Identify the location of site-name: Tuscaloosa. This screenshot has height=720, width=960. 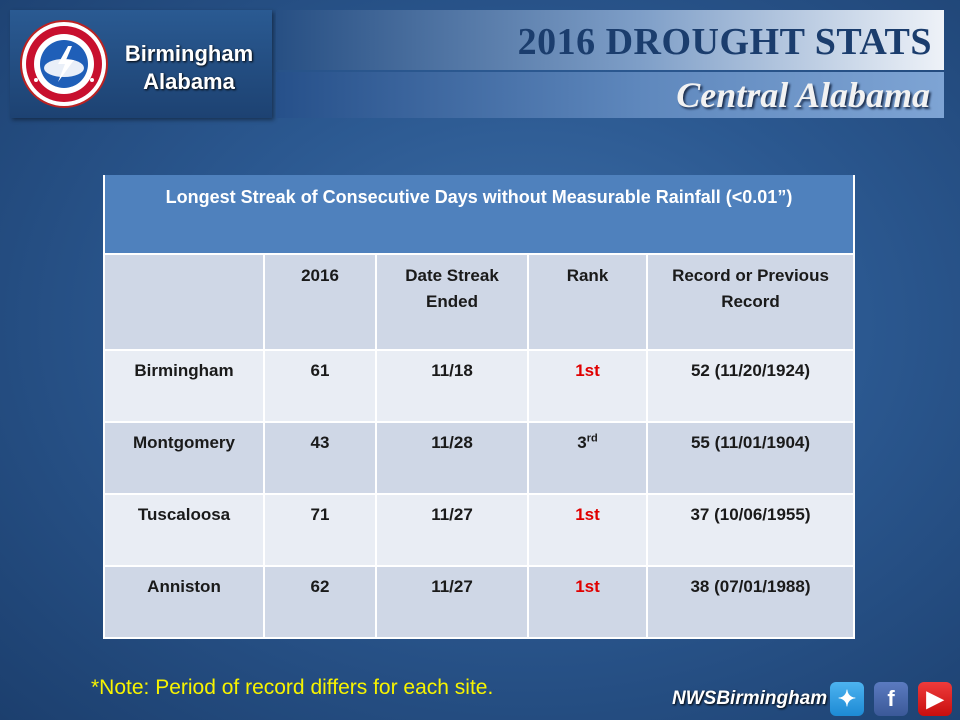
(184, 530).